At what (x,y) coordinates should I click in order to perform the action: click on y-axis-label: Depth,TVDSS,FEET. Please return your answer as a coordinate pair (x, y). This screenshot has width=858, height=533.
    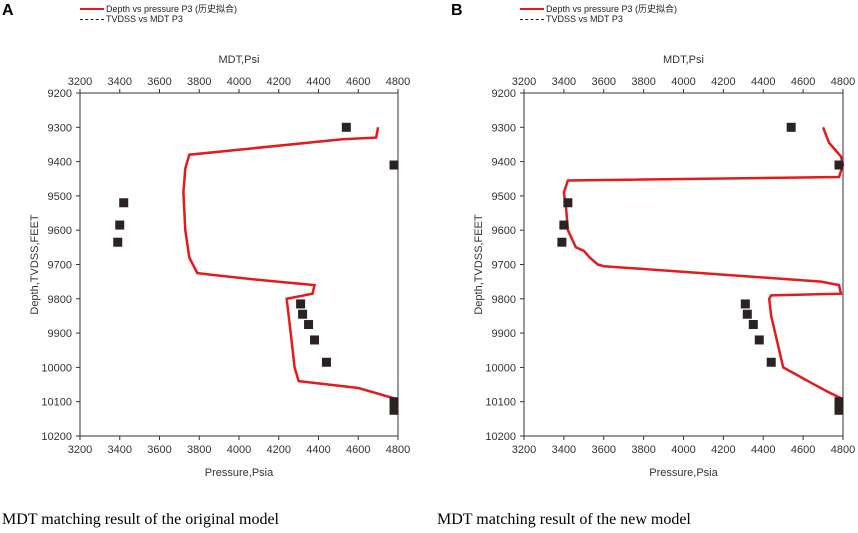
    Looking at the image, I should click on (479, 264).